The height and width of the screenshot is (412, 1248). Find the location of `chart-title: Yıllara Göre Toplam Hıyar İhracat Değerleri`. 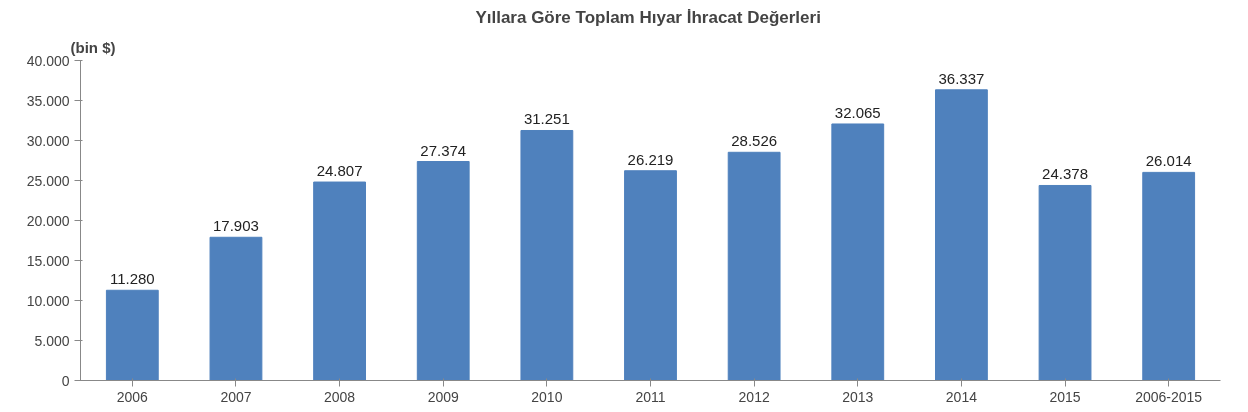

chart-title: Yıllara Göre Toplam Hıyar İhracat Değerleri is located at coordinates (648, 17).